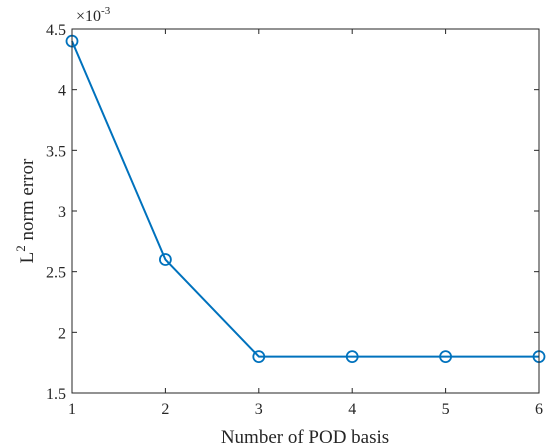 The width and height of the screenshot is (550, 448). I want to click on x-tick-label: 1, so click(72, 409).